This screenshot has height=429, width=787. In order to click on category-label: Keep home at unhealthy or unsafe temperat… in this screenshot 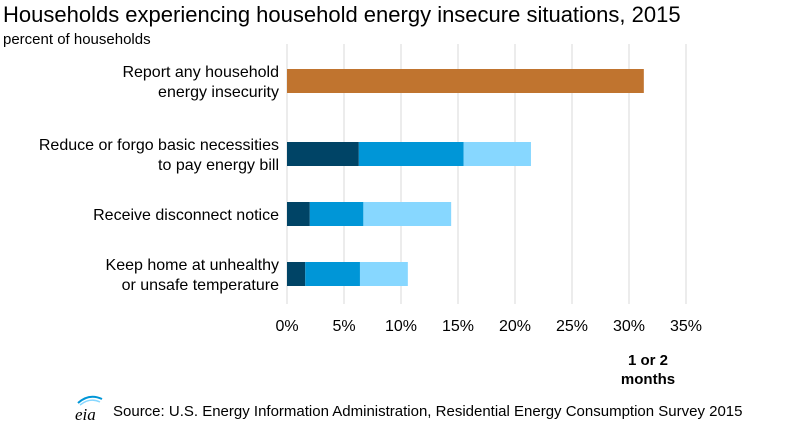, I will do `click(193, 275)`.